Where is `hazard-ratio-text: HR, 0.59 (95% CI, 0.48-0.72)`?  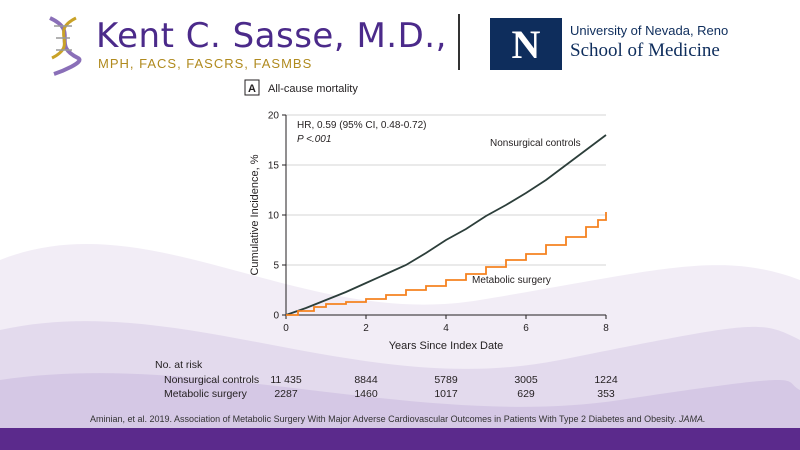
hazard-ratio-text: HR, 0.59 (95% CI, 0.48-0.72) is located at coordinates (362, 125).